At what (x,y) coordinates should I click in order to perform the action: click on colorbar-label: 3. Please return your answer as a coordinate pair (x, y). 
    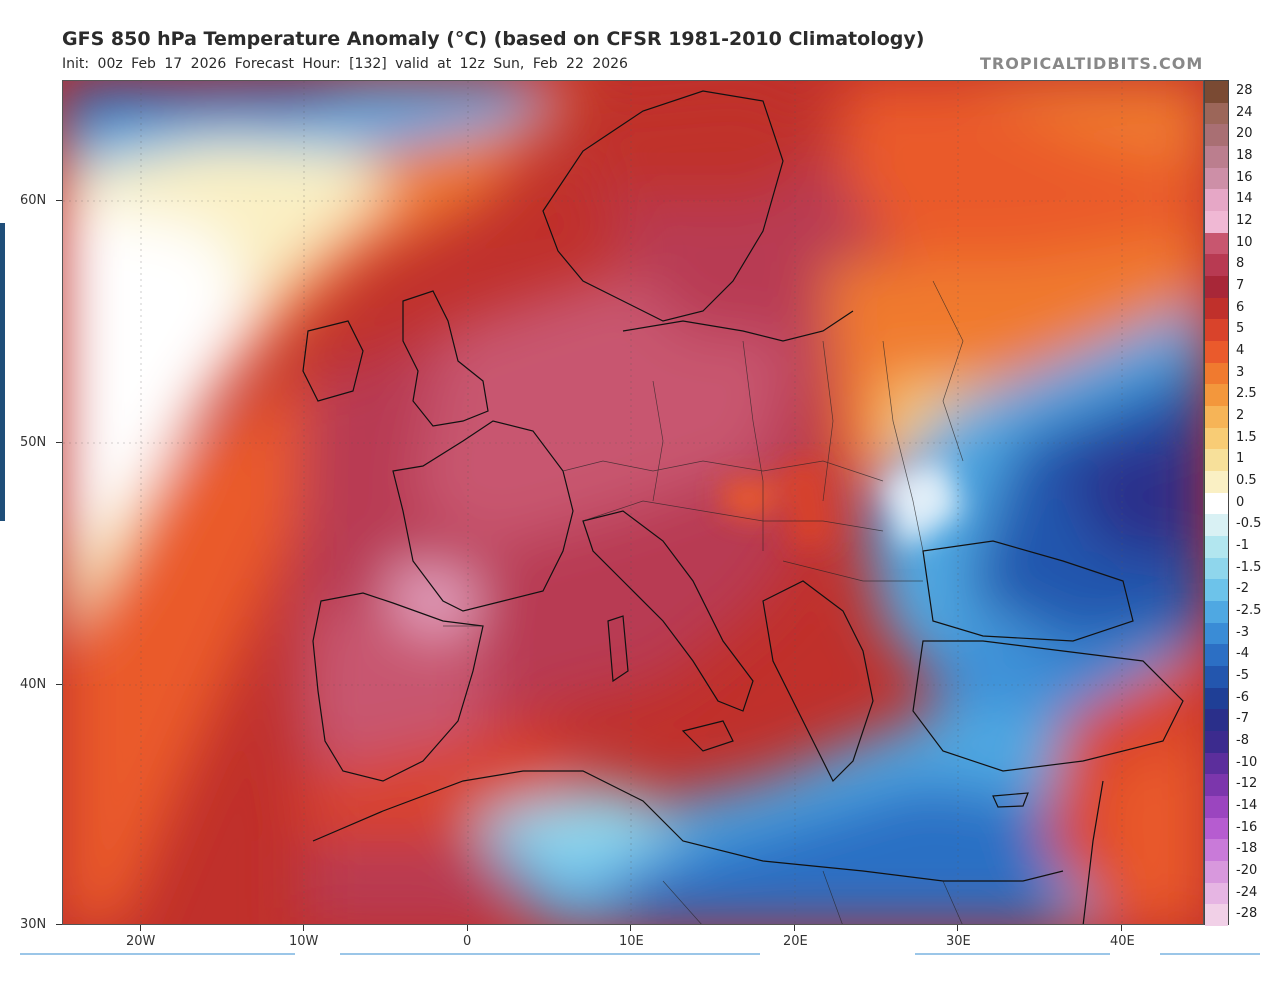
    Looking at the image, I should click on (1240, 372).